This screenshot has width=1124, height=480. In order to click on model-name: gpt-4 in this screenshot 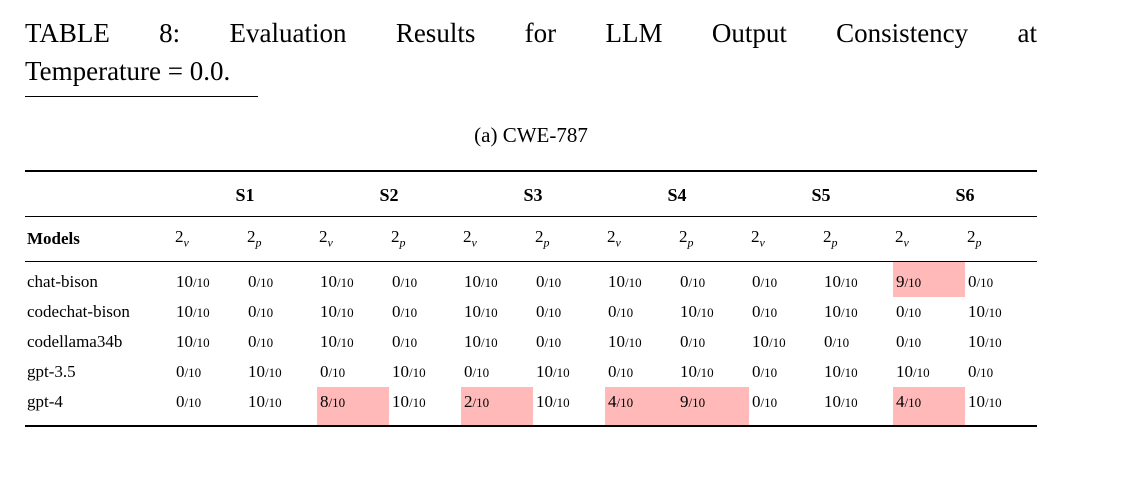, I will do `click(45, 401)`.